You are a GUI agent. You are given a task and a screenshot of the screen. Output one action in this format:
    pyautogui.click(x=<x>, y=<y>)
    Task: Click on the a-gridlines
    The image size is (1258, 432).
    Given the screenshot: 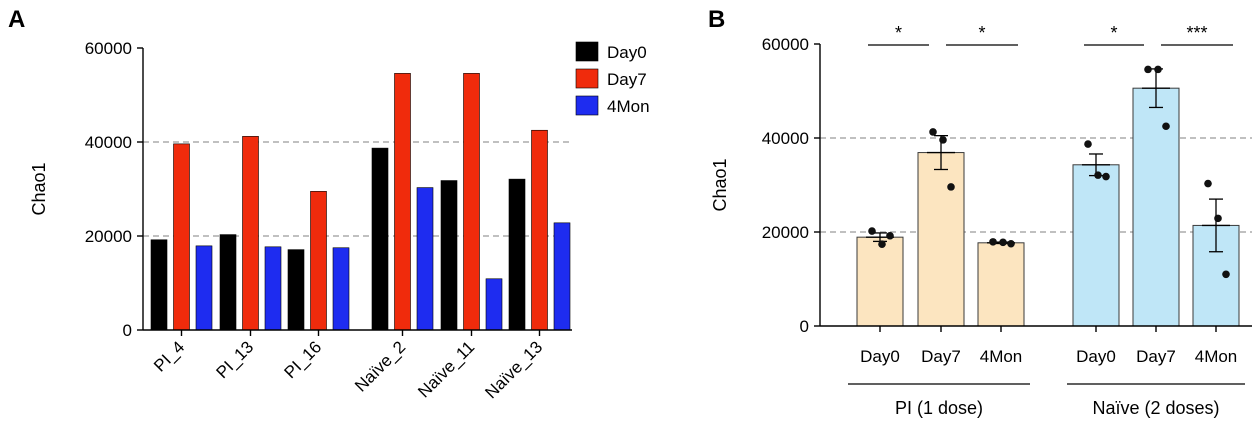 What is the action you would take?
    pyautogui.click(x=357, y=189)
    